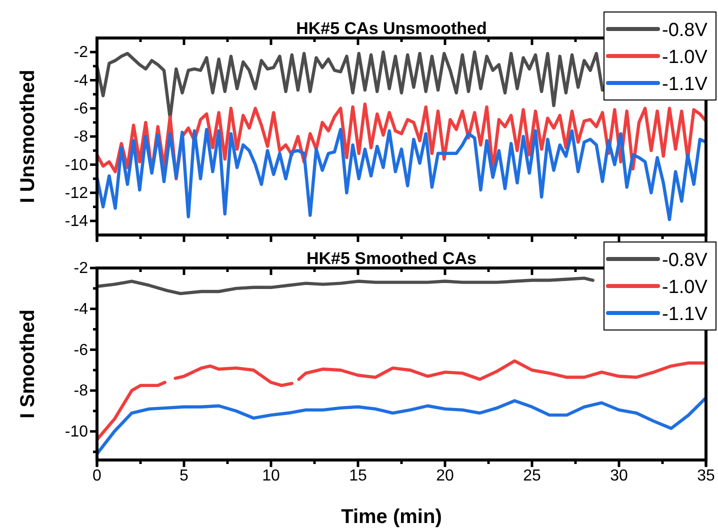  What do you see at coordinates (706, 475) in the screenshot?
I see `x-tick-label: 35` at bounding box center [706, 475].